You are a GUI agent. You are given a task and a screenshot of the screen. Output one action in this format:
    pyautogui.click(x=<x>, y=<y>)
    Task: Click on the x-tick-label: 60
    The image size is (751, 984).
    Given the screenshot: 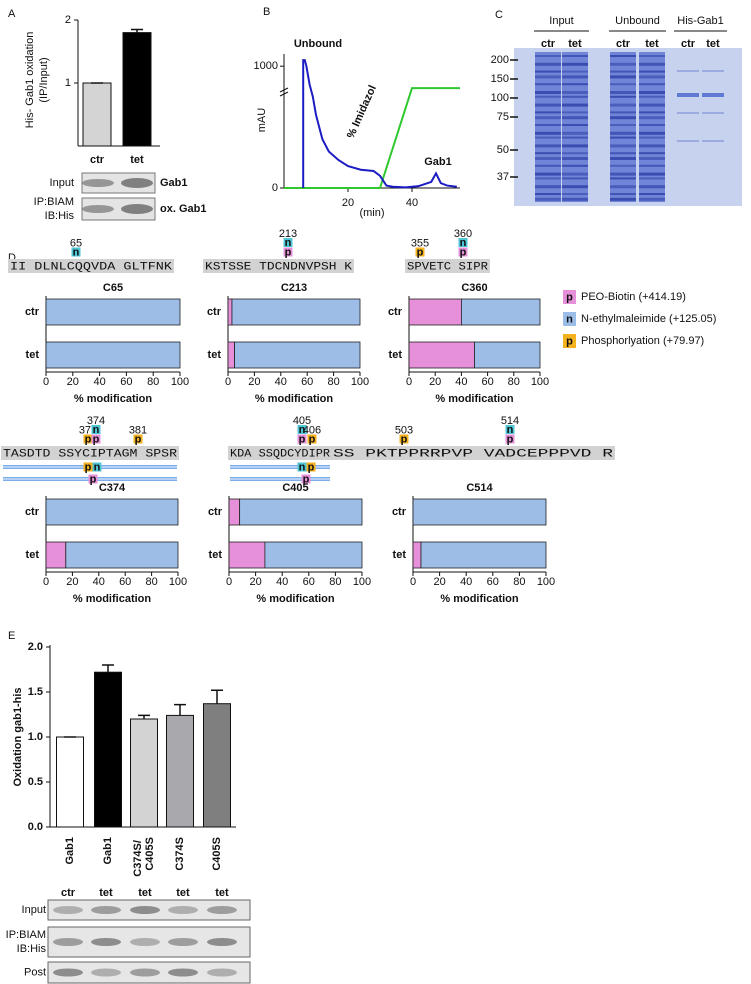 What is the action you would take?
    pyautogui.click(x=125, y=582)
    